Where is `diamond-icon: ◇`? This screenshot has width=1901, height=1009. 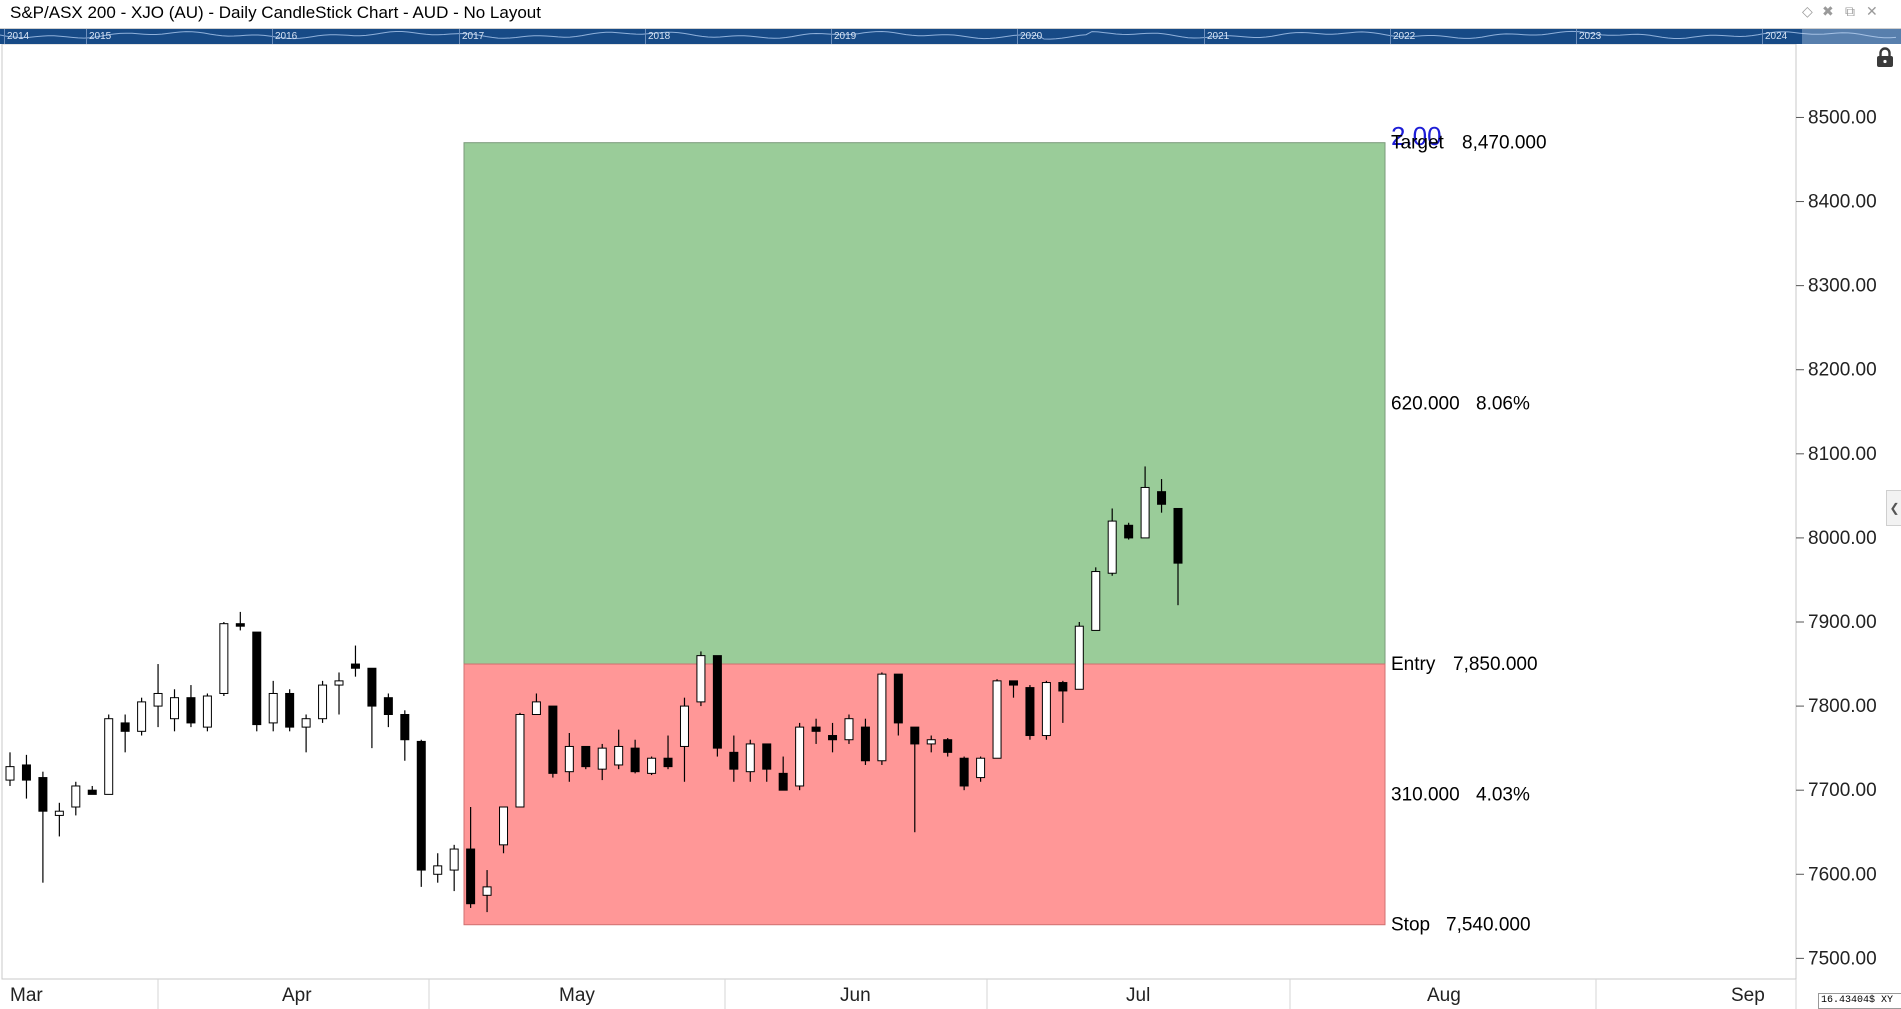
diamond-icon: ◇ is located at coordinates (1807, 11).